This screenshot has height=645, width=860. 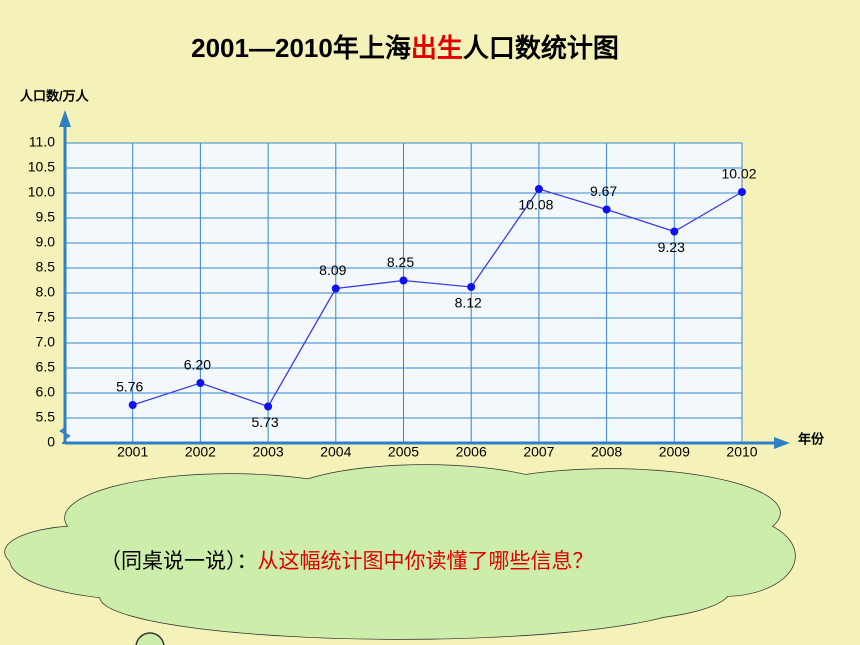 What do you see at coordinates (426, 561) in the screenshot?
I see `prompt-question: 从这幅统计图中你读懂了哪些信息？` at bounding box center [426, 561].